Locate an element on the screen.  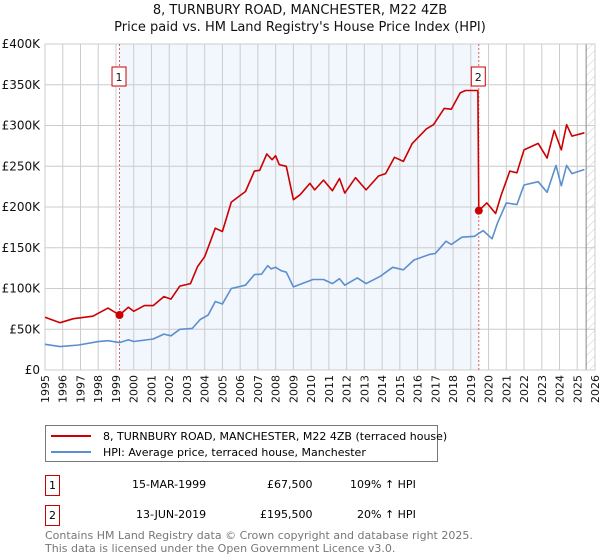
transaction-date: 15-MAR-1999 is located at coordinates (169, 484).